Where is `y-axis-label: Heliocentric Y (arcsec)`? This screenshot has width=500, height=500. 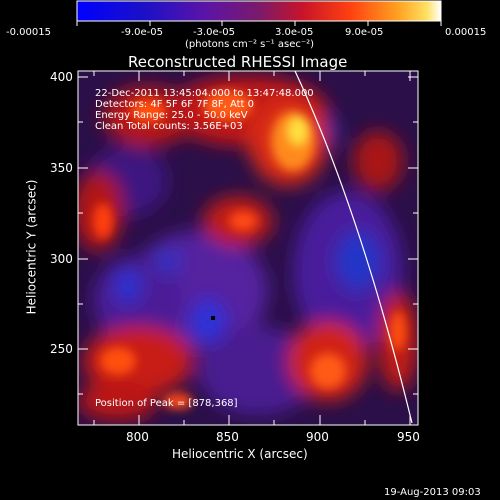 y-axis-label: Heliocentric Y (arcsec) is located at coordinates (31, 247).